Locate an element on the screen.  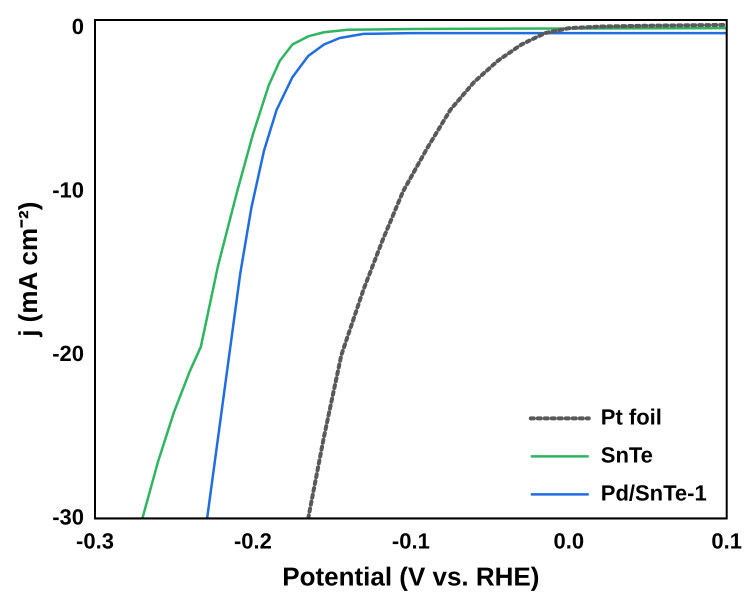
y-axis-title: j (mA cm⁻²) is located at coordinates (27, 270).